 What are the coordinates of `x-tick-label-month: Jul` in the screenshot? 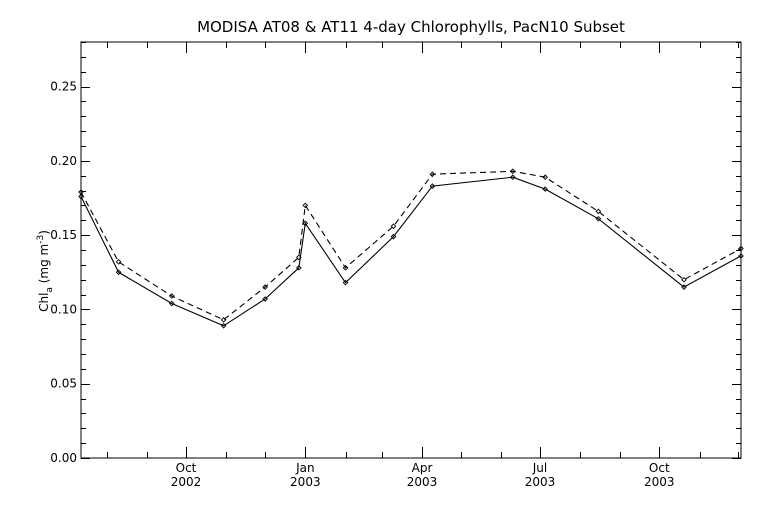 It's located at (539, 468).